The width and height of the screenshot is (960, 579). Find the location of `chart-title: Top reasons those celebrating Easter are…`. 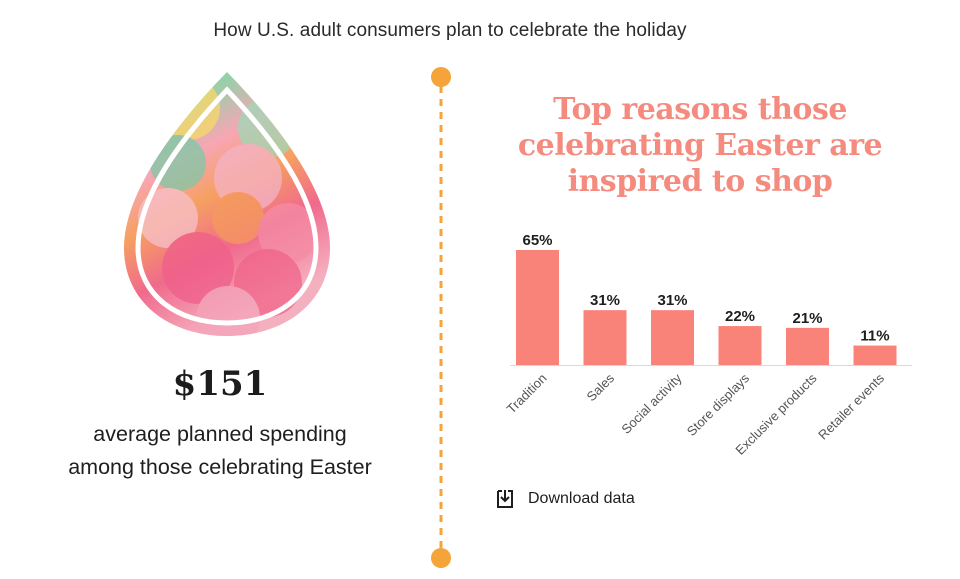

chart-title: Top reasons those celebrating Easter are… is located at coordinates (700, 146).